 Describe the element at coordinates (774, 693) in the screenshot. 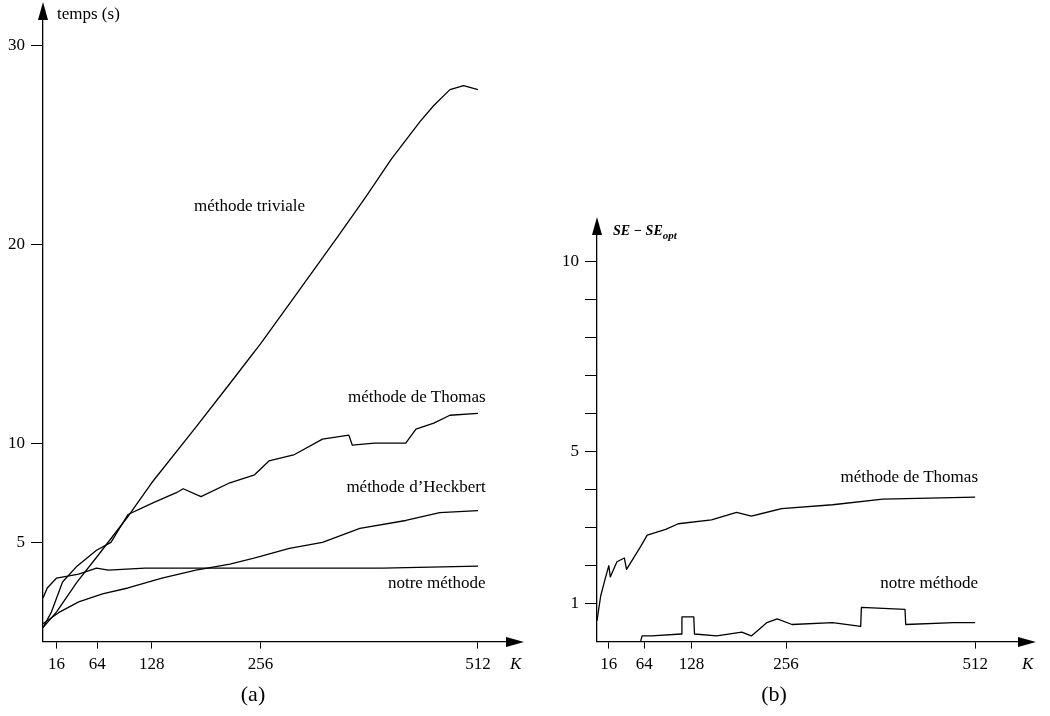

I see `text: (b)` at that location.